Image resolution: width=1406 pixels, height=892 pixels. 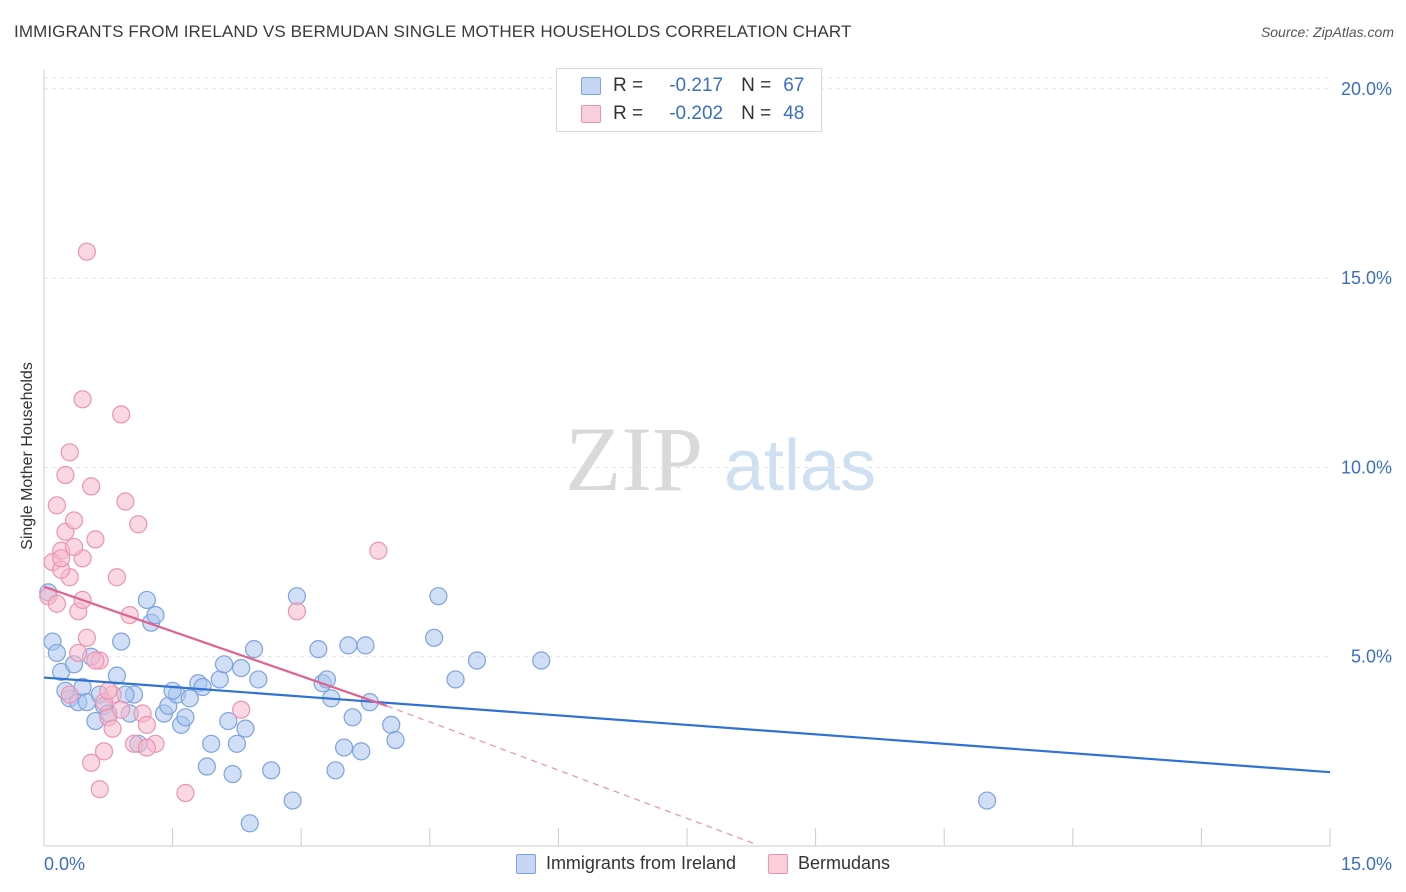 I want to click on x-tick-label-min: 0.0%, so click(x=64, y=864).